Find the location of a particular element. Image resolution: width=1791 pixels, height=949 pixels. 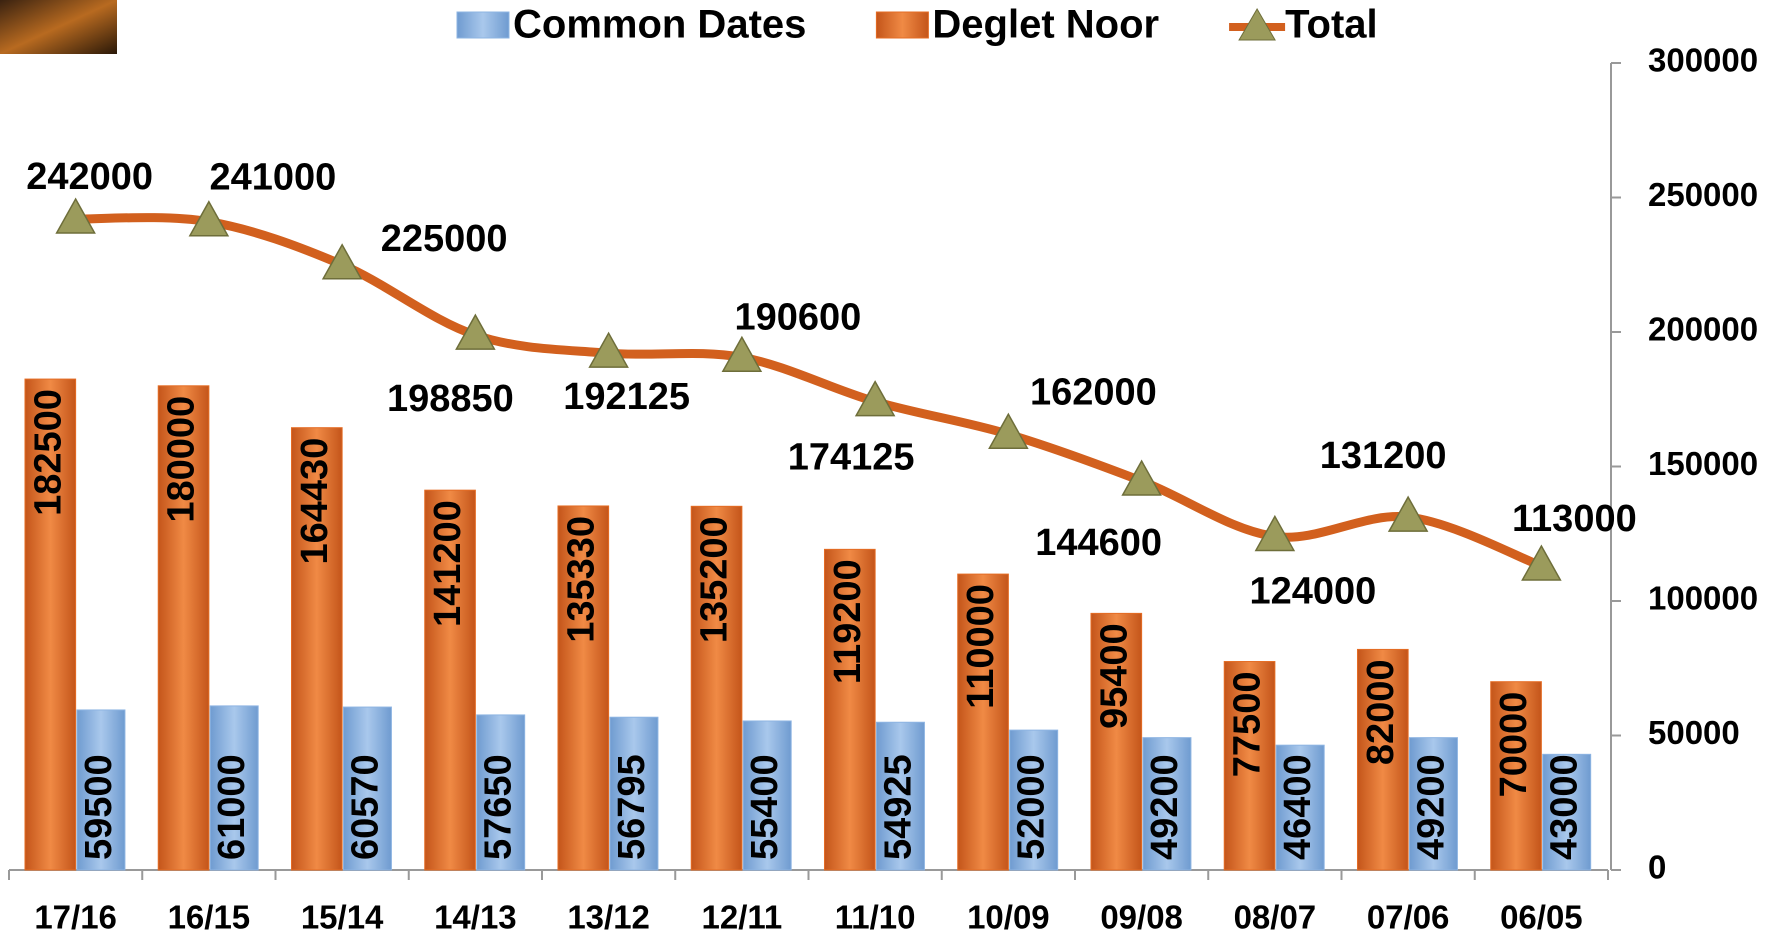

line-value-label: 124000 is located at coordinates (1312, 591).